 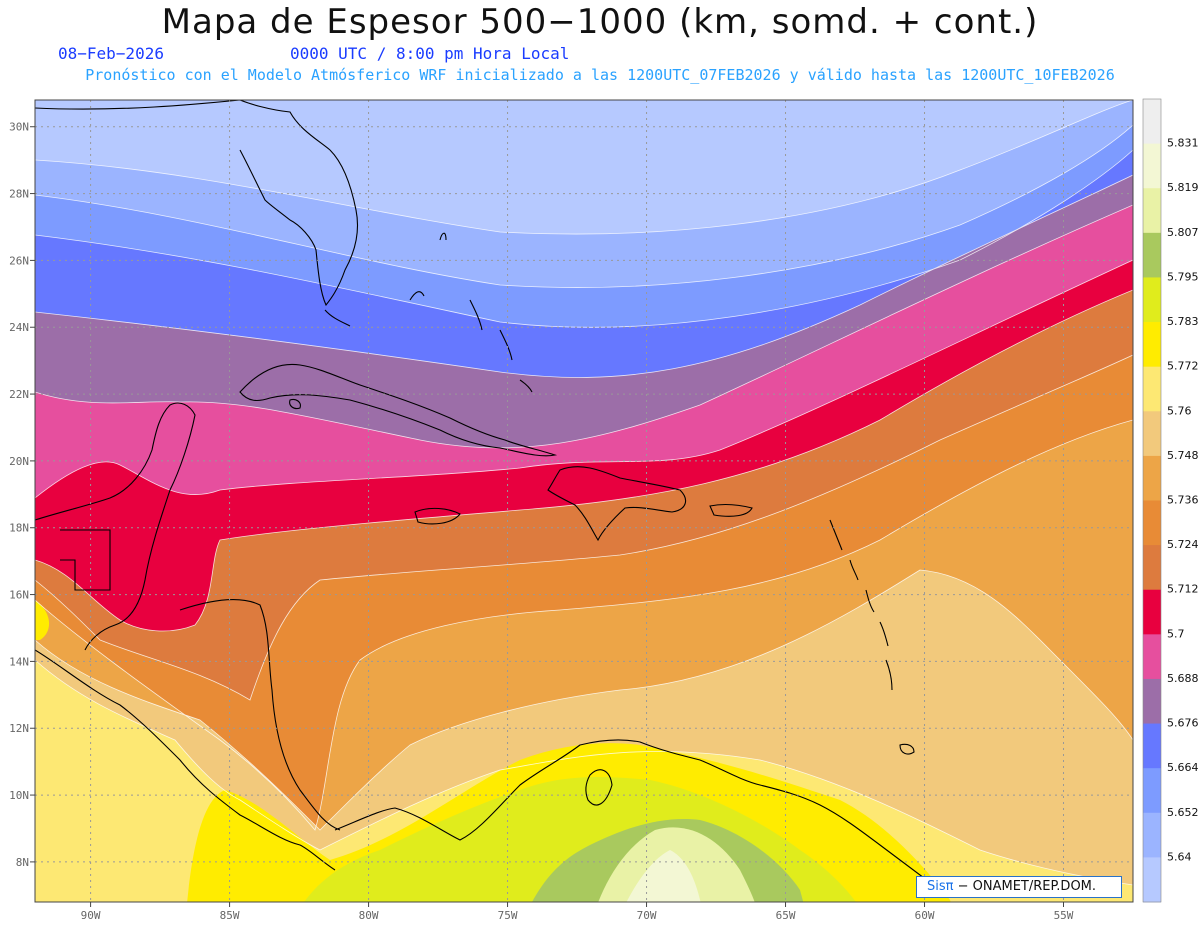 What do you see at coordinates (1183, 767) in the screenshot?
I see `colorbar-label: 5.664` at bounding box center [1183, 767].